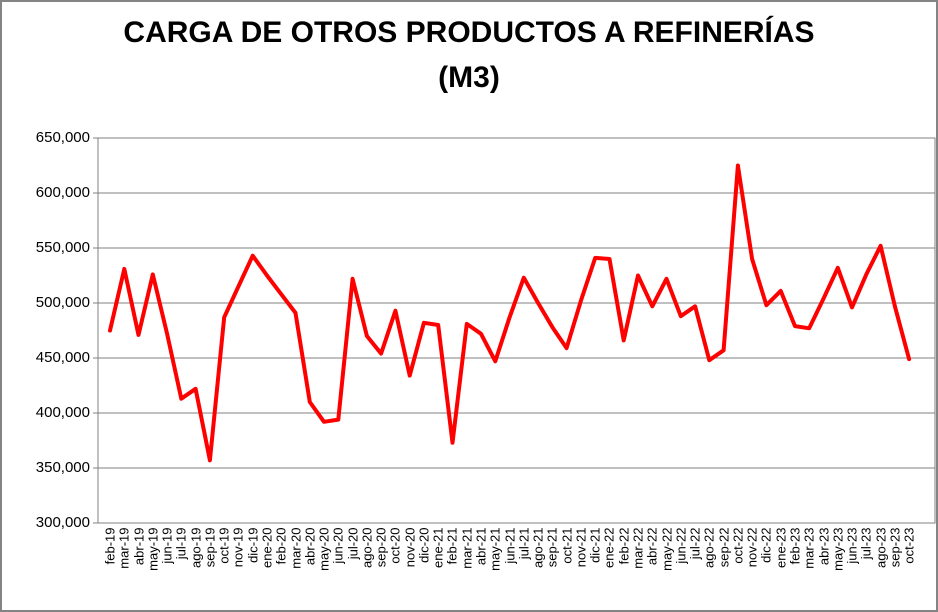  What do you see at coordinates (167, 545) in the screenshot?
I see `x-axis-tick-label: jun-19` at bounding box center [167, 545].